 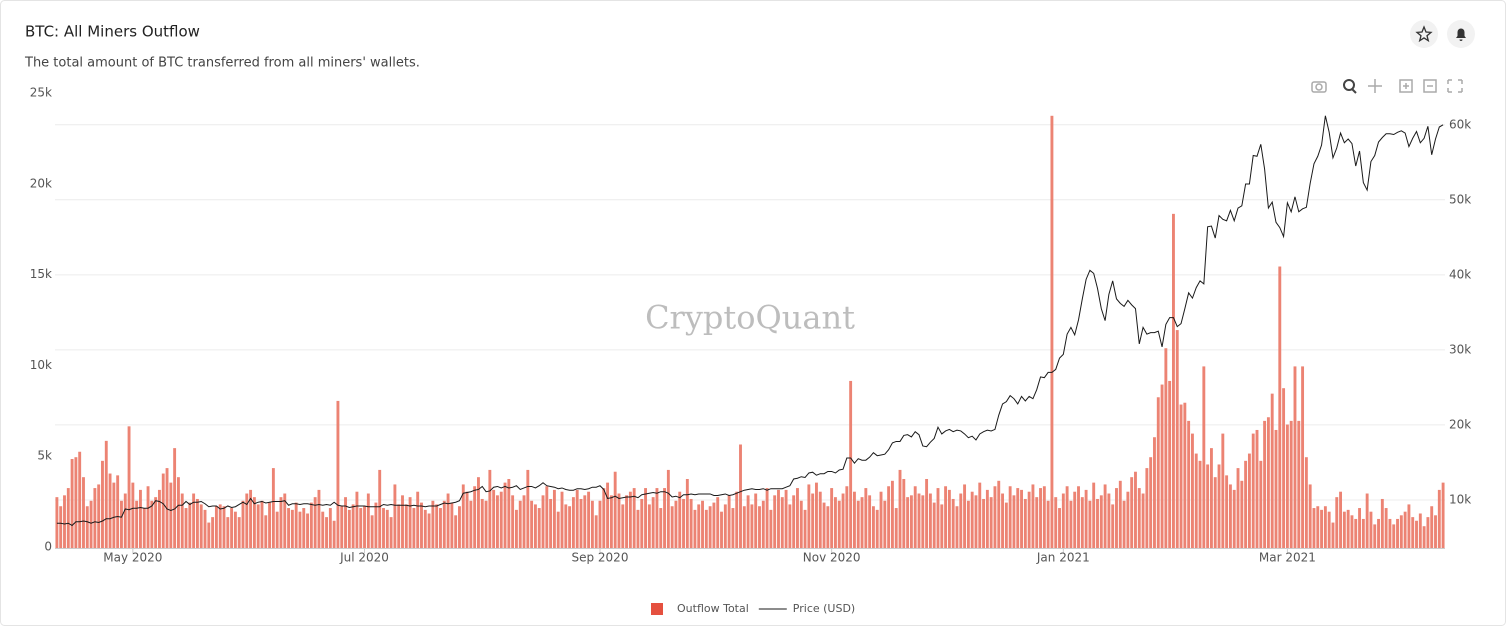 I want to click on y-tick-label: 10k, so click(x=41, y=365).